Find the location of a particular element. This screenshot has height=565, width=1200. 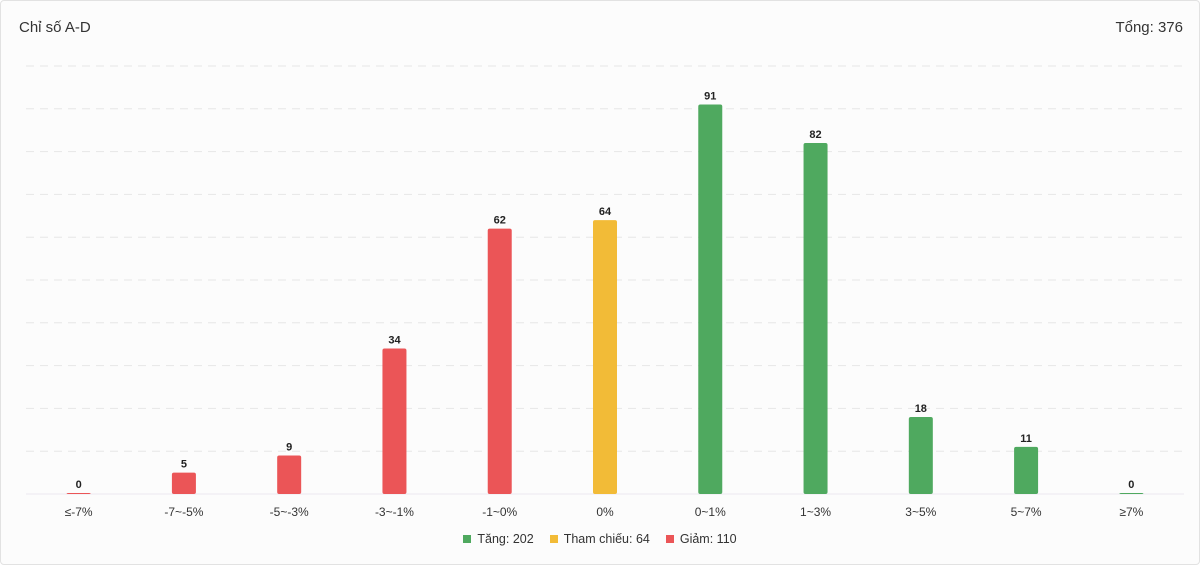

legend-swatch-giam is located at coordinates (669, 539).